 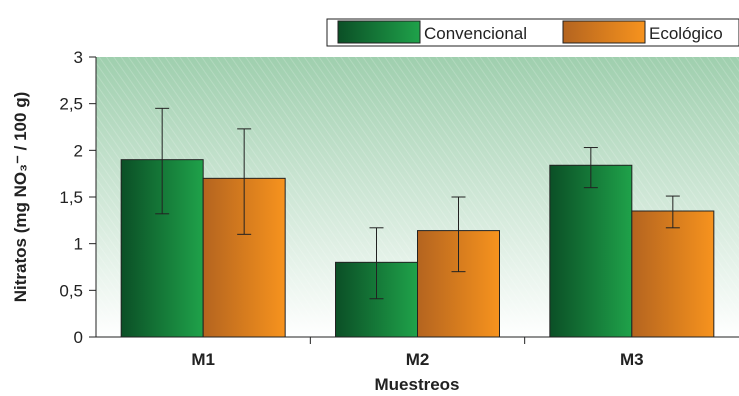 What do you see at coordinates (78, 337) in the screenshot?
I see `y-tick-label: 0` at bounding box center [78, 337].